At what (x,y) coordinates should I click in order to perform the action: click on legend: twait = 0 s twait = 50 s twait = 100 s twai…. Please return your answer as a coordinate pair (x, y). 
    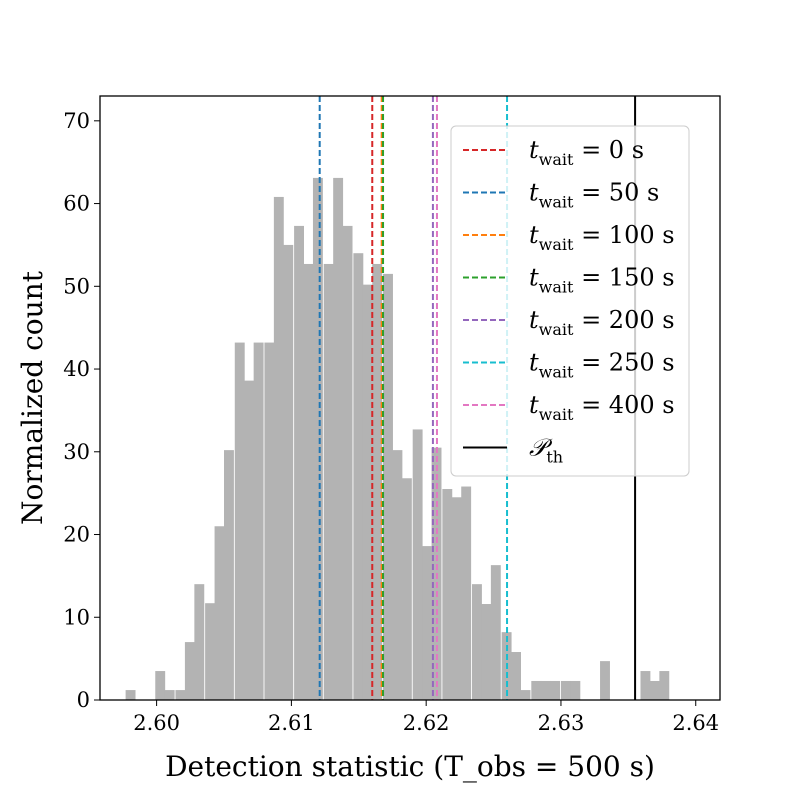
    Looking at the image, I should click on (570, 301).